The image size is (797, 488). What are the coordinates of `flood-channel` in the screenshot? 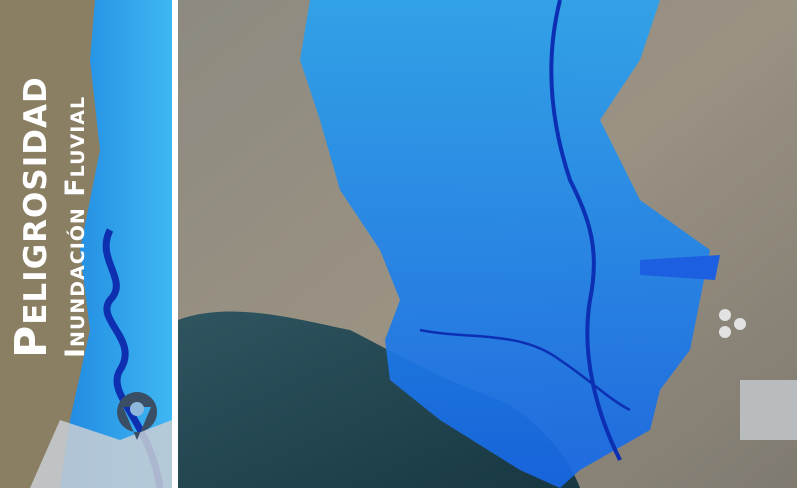 It's located at (680, 267).